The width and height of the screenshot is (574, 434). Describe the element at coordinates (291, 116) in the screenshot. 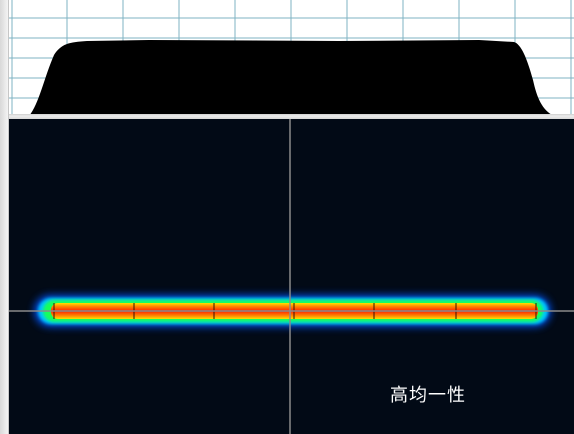

I see `panel-separator` at that location.